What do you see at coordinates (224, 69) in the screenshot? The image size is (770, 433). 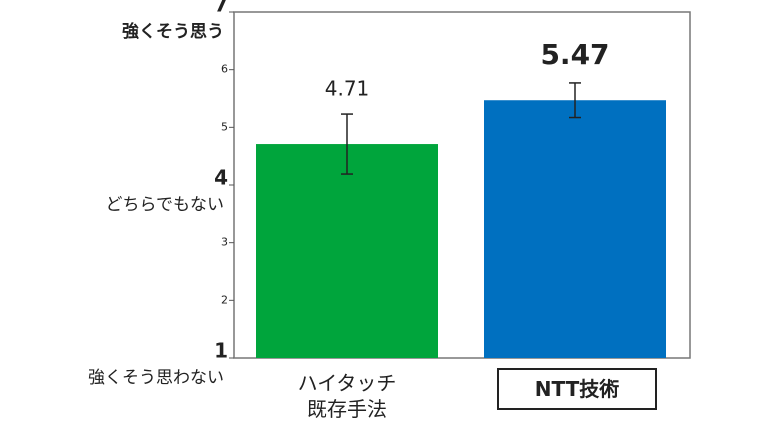 I see `y-tick-label: 6` at bounding box center [224, 69].